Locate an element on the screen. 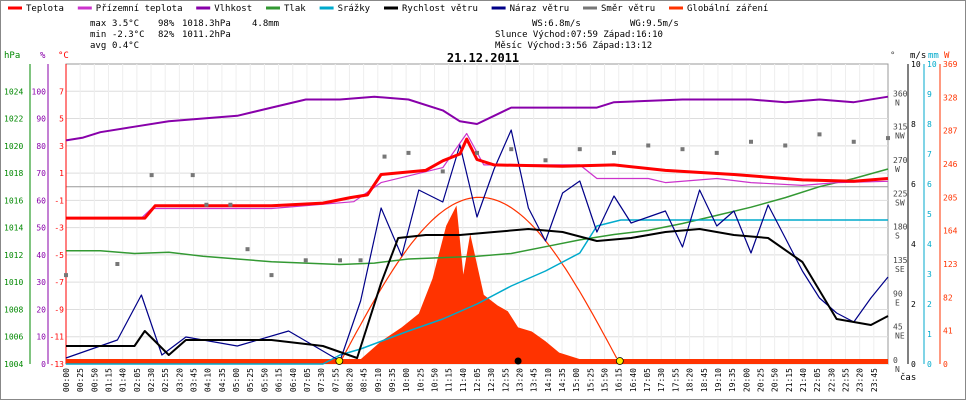 The image size is (966, 400). x-tick-label: 02:05 is located at coordinates (137, 380).